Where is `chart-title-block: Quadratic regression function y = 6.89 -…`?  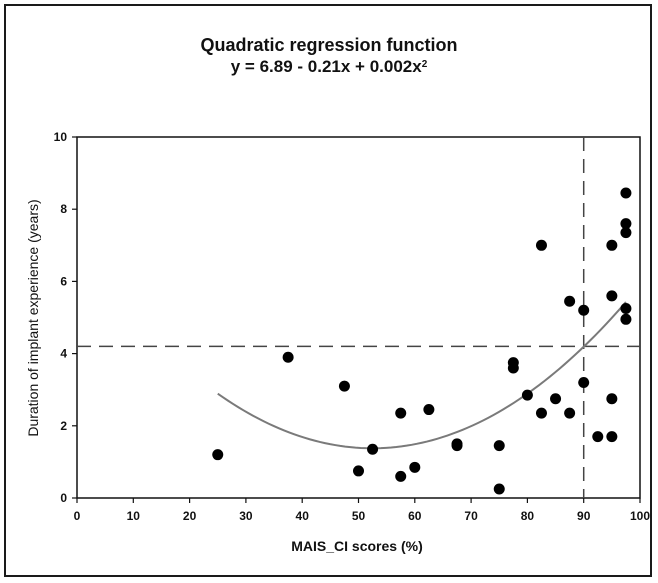
chart-title-block: Quadratic regression function y = 6.89 -… is located at coordinates (329, 55).